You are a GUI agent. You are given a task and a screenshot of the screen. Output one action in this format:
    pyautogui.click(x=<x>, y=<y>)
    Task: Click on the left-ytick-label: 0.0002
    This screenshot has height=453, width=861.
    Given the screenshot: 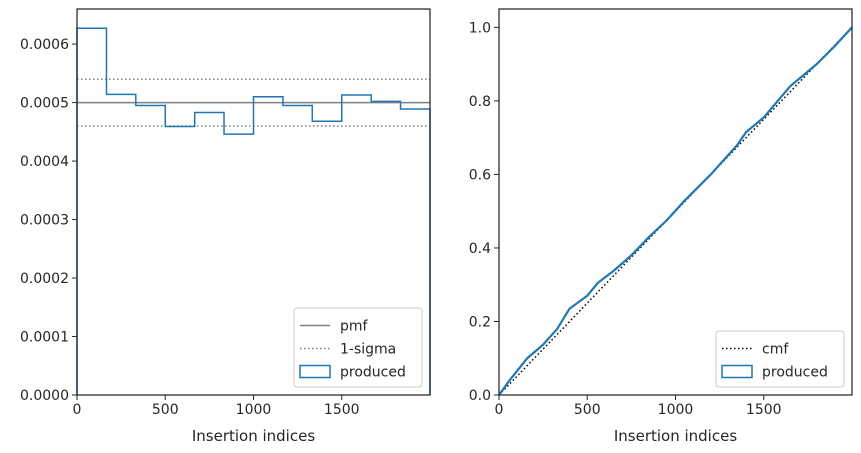 What is the action you would take?
    pyautogui.click(x=44, y=279)
    